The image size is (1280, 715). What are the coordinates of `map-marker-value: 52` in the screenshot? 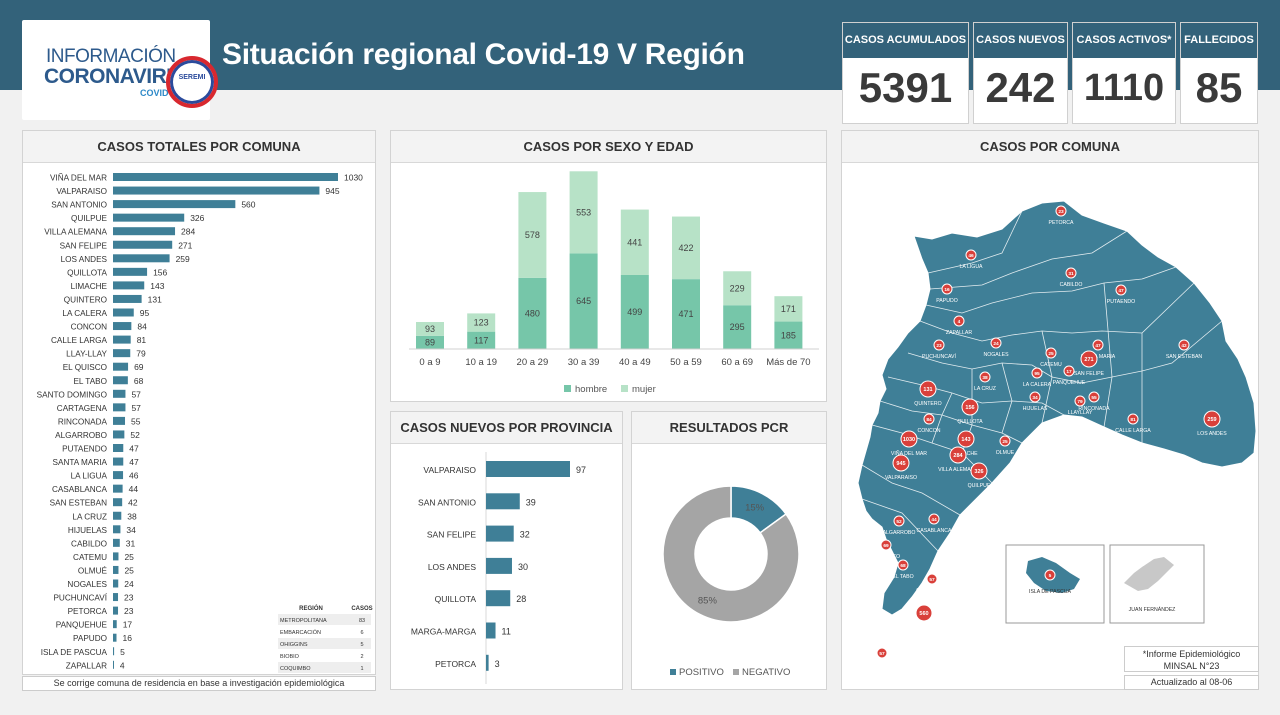 It's located at (899, 522).